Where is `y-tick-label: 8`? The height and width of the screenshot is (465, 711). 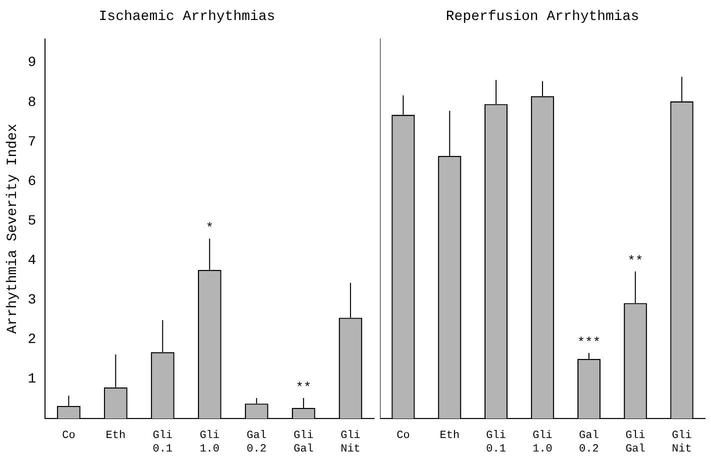 y-tick-label: 8 is located at coordinates (32, 102).